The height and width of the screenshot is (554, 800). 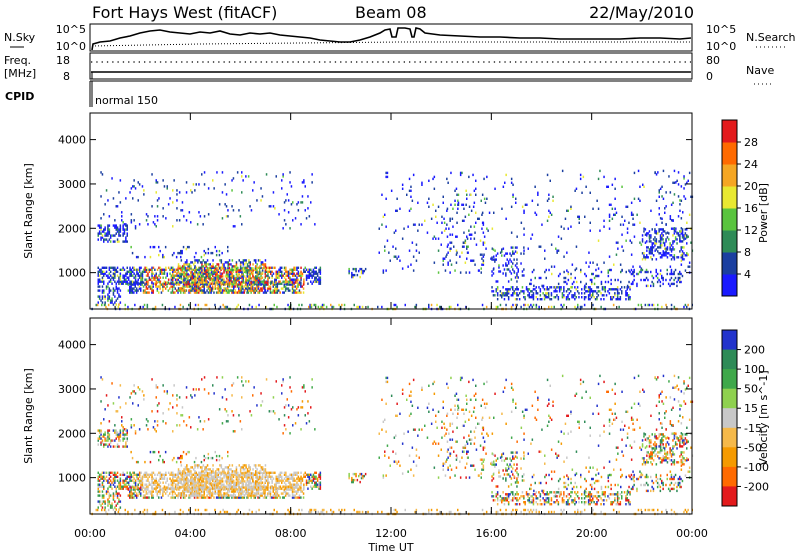 What do you see at coordinates (760, 70) in the screenshot?
I see `nave-label: Nave` at bounding box center [760, 70].